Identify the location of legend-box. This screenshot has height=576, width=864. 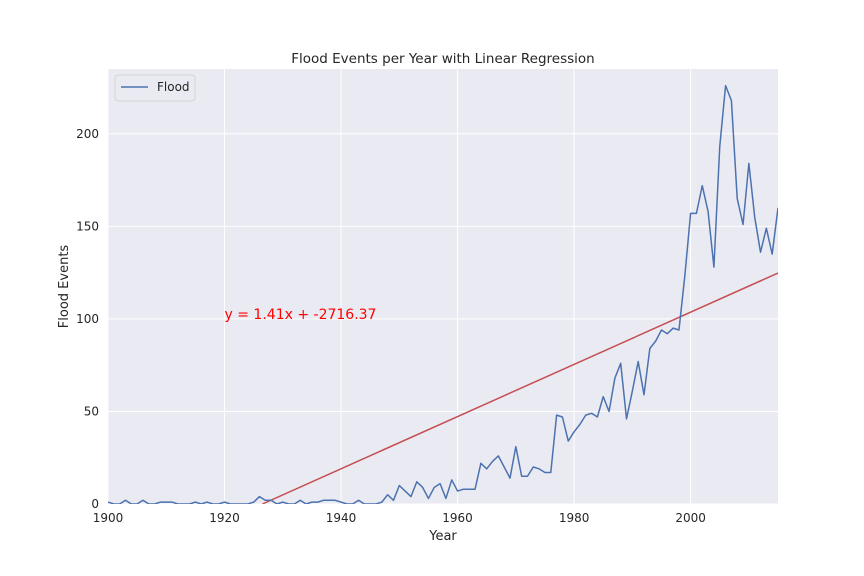
(155, 88).